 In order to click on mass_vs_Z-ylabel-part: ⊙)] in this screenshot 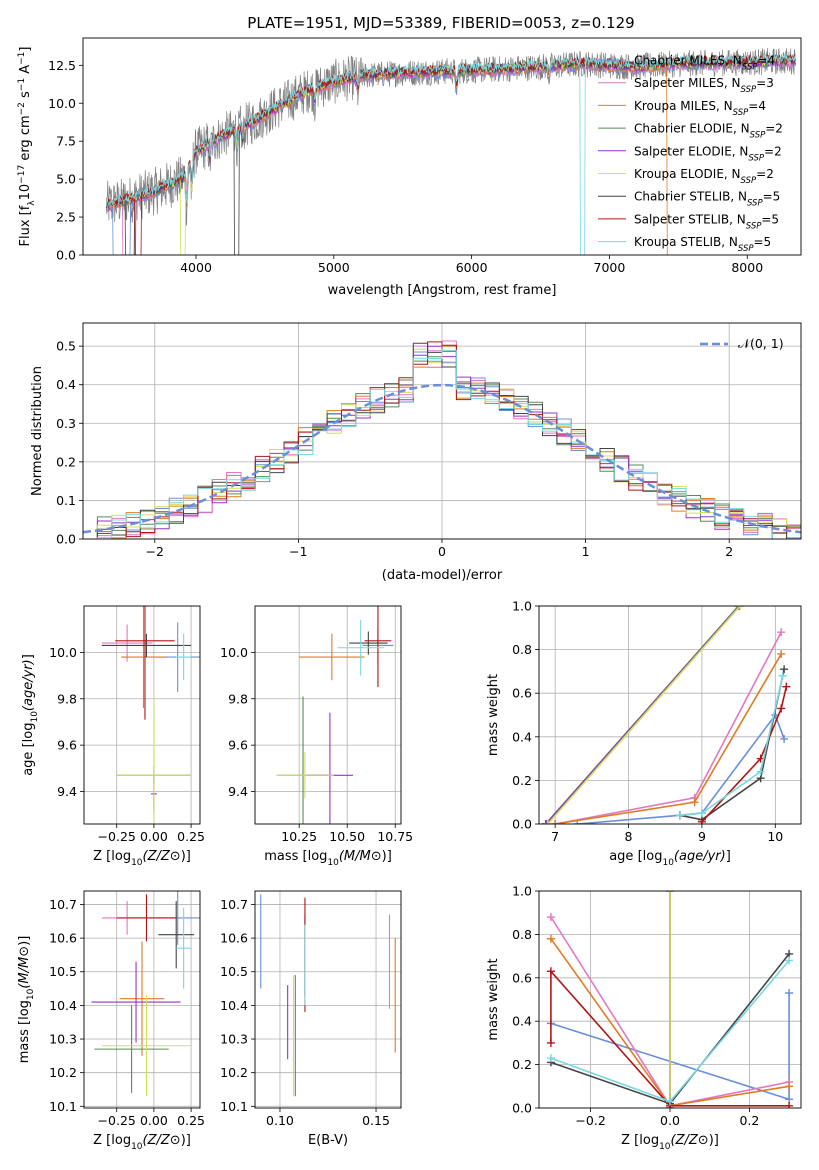, I will do `click(24, 946)`.